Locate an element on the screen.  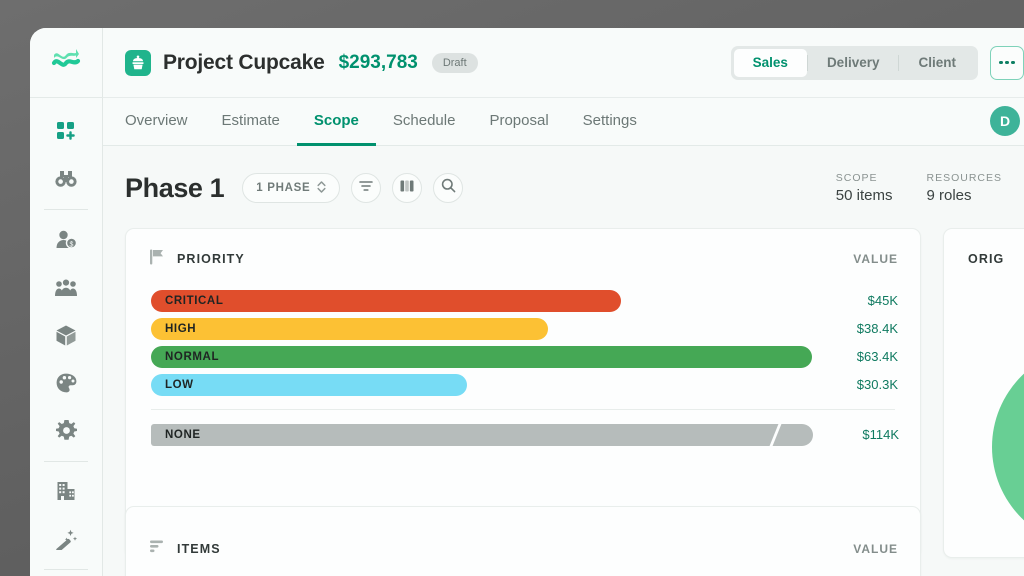
columns-icon is located at coordinates (407, 188).